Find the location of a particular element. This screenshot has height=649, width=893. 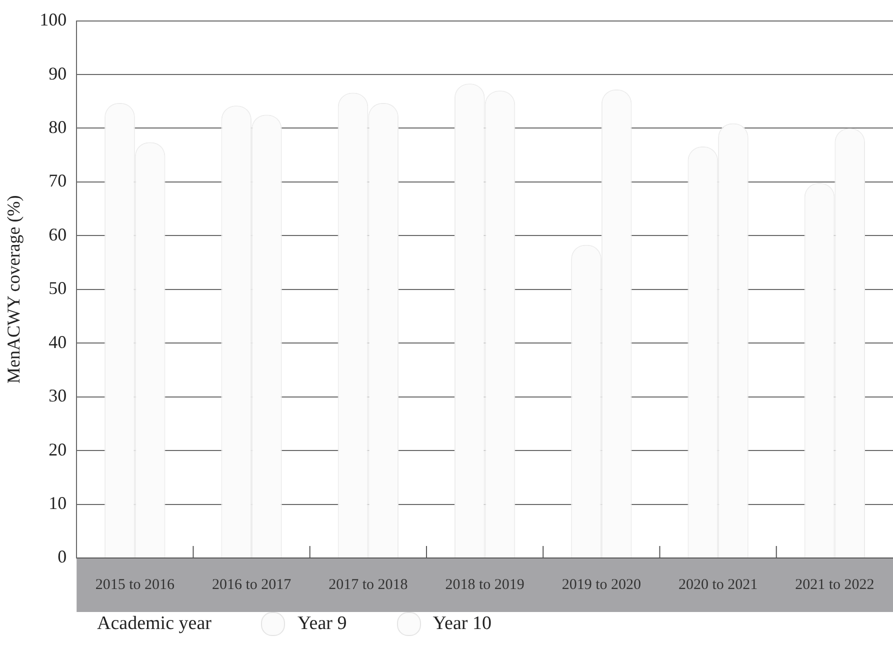

y-tick-label: 100 is located at coordinates (53, 20).